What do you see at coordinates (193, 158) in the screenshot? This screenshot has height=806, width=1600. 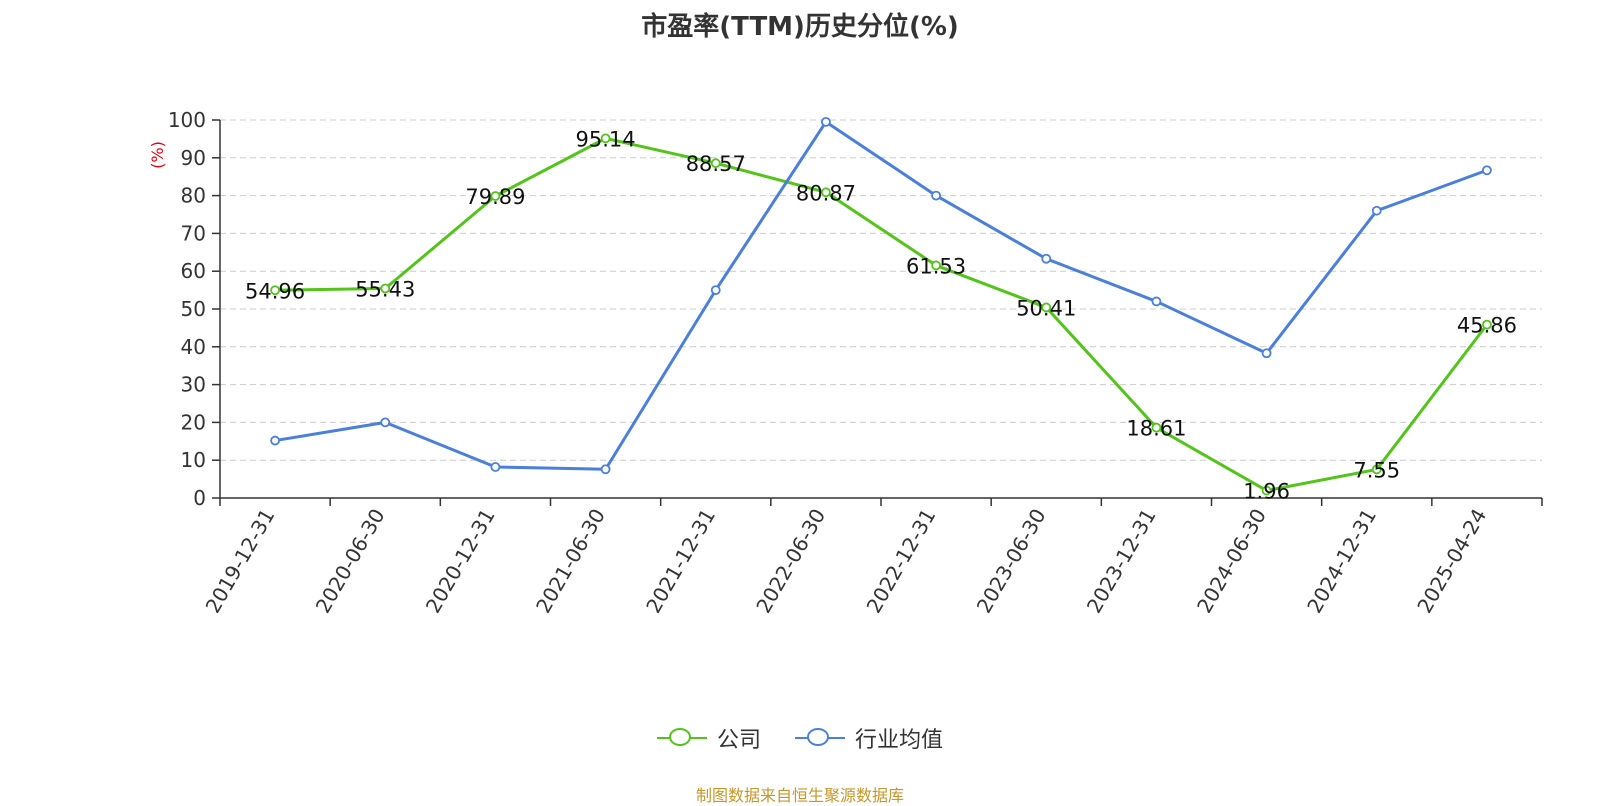 I see `y-tick-label: 90` at bounding box center [193, 158].